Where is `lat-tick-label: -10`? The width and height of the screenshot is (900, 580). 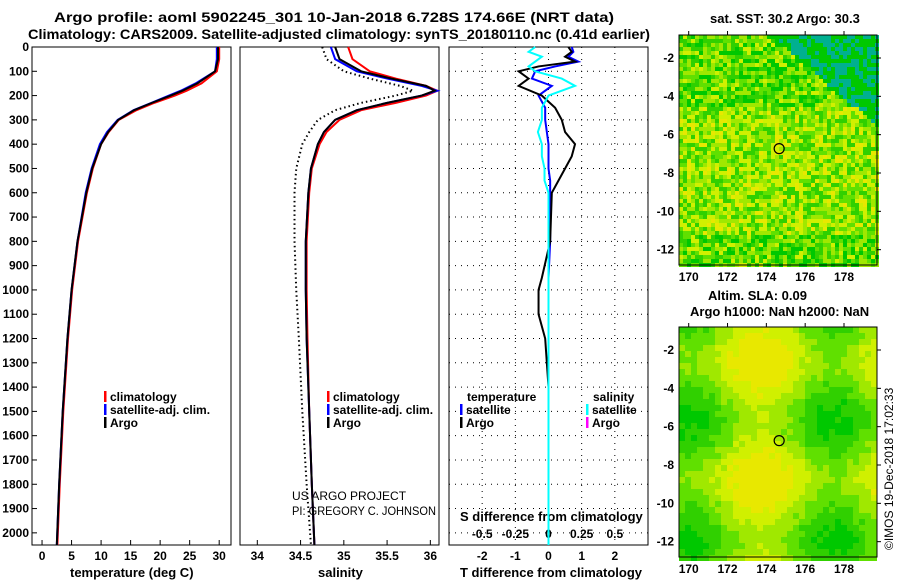 lat-tick-label: -10 is located at coordinates (666, 211).